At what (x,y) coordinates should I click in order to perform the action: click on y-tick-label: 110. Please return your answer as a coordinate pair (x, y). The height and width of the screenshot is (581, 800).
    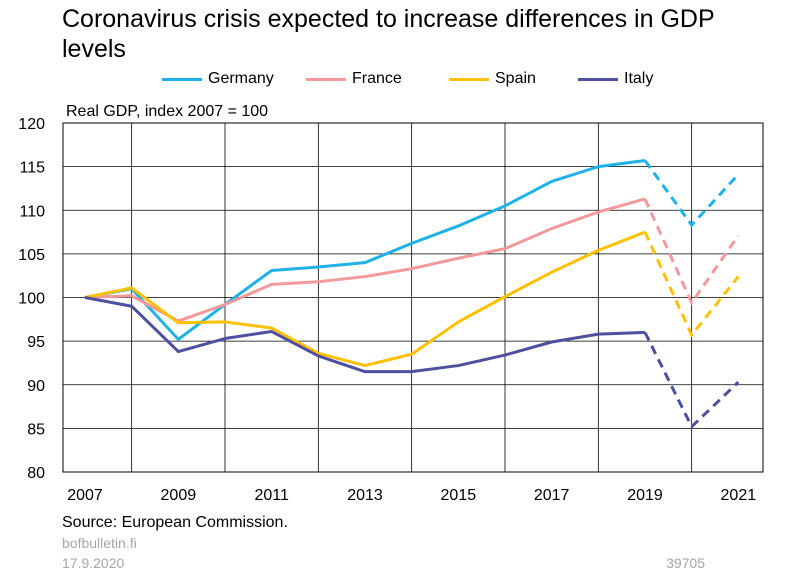
    Looking at the image, I should click on (32, 211).